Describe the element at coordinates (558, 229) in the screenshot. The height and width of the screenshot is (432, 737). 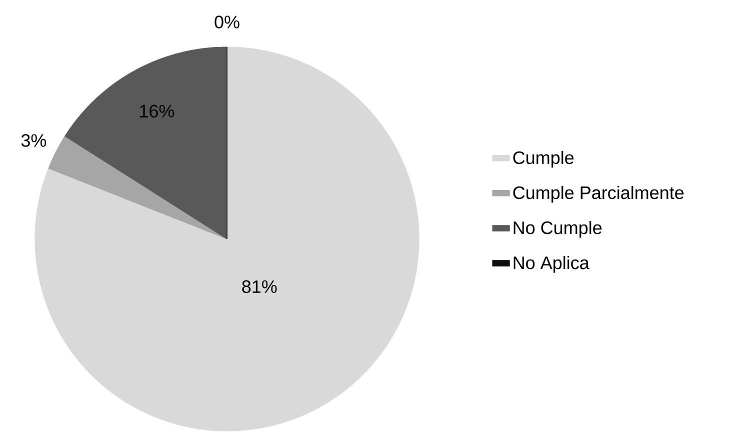
I see `legend-label: No Cumple` at that location.